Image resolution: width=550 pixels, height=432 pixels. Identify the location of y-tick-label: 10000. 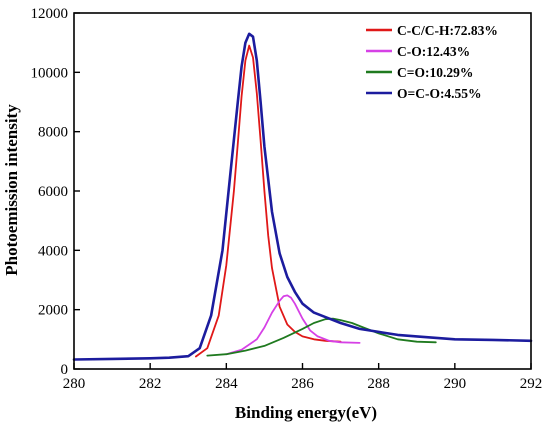
(50, 73).